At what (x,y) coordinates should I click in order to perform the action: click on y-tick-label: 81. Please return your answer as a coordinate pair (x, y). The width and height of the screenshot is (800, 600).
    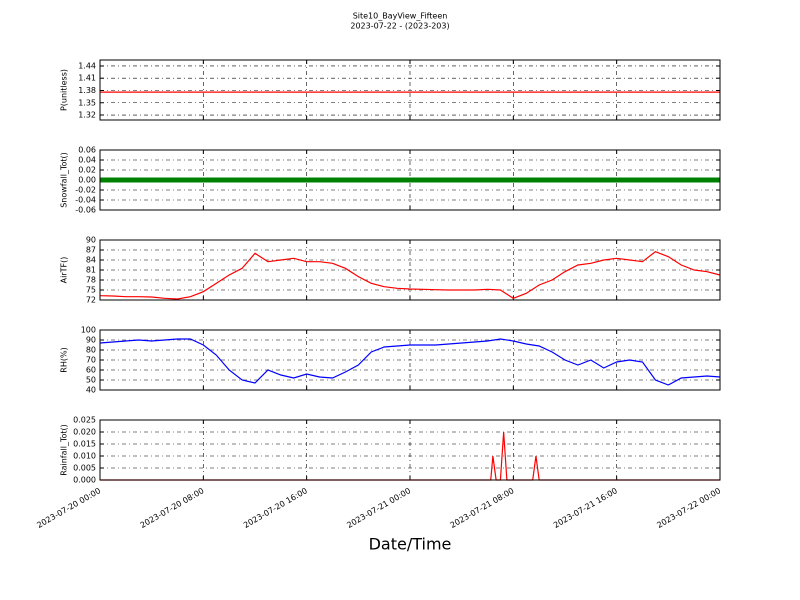
    Looking at the image, I should click on (91, 270).